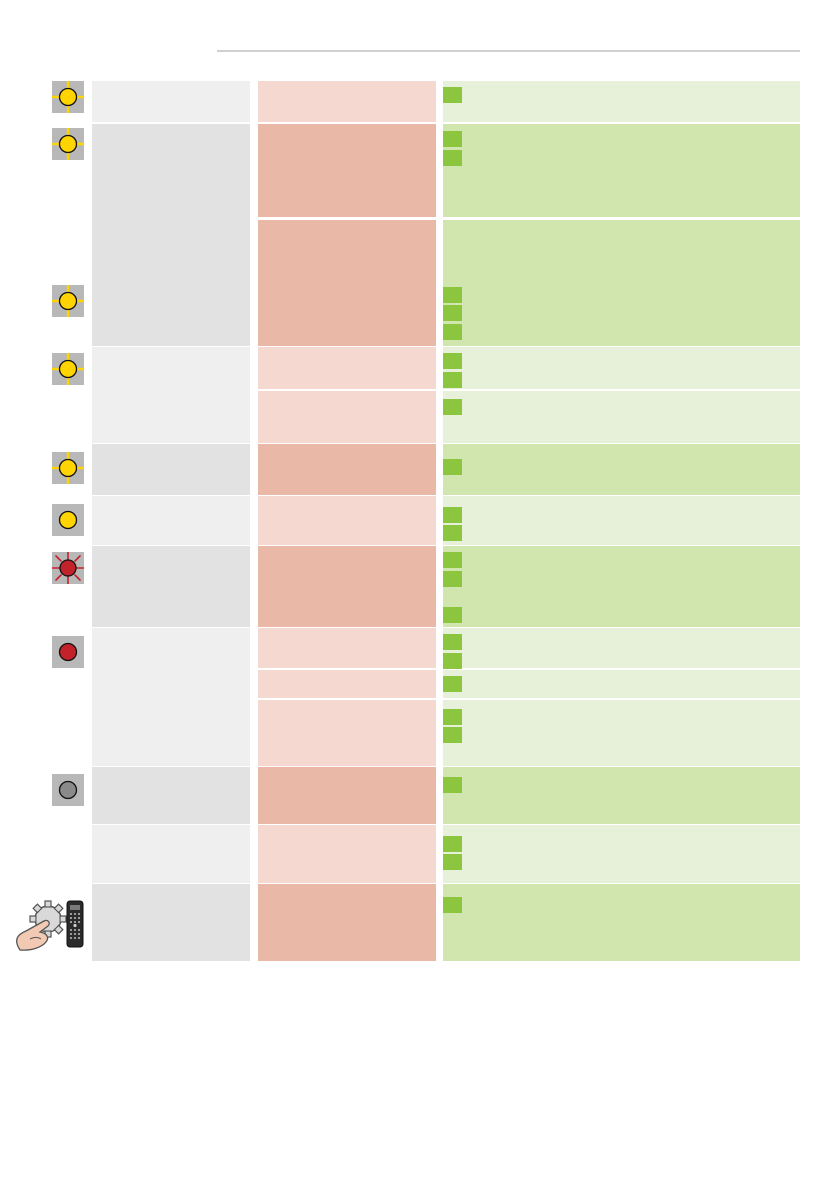 Image resolution: width=840 pixels, height=1192 pixels. What do you see at coordinates (68, 520) in the screenshot?
I see `led-yellow-steady-icon` at bounding box center [68, 520].